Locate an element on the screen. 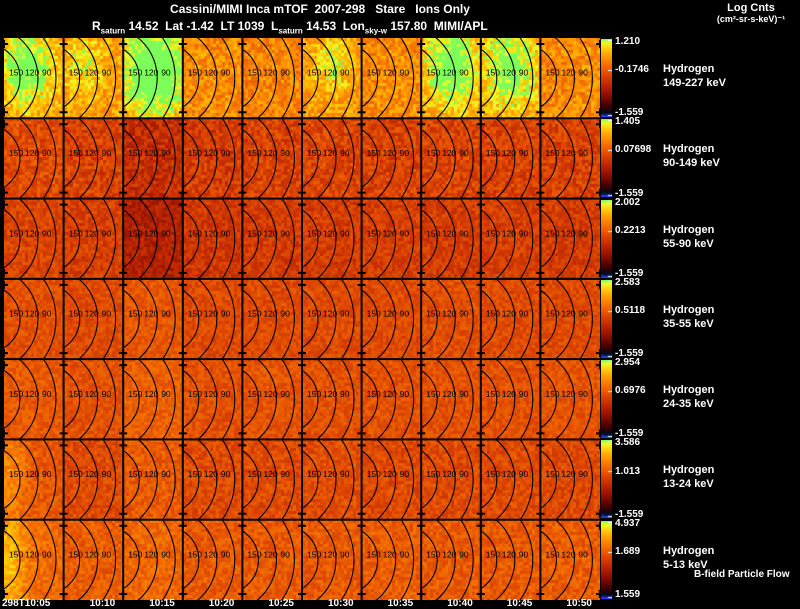 The height and width of the screenshot is (609, 800). colorbar-tick-label: -1.559 is located at coordinates (629, 434).